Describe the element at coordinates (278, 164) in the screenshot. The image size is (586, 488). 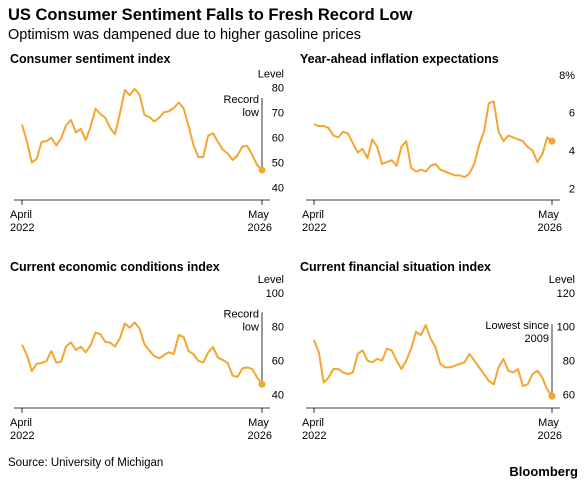
I see `y-tick-label: 50` at that location.